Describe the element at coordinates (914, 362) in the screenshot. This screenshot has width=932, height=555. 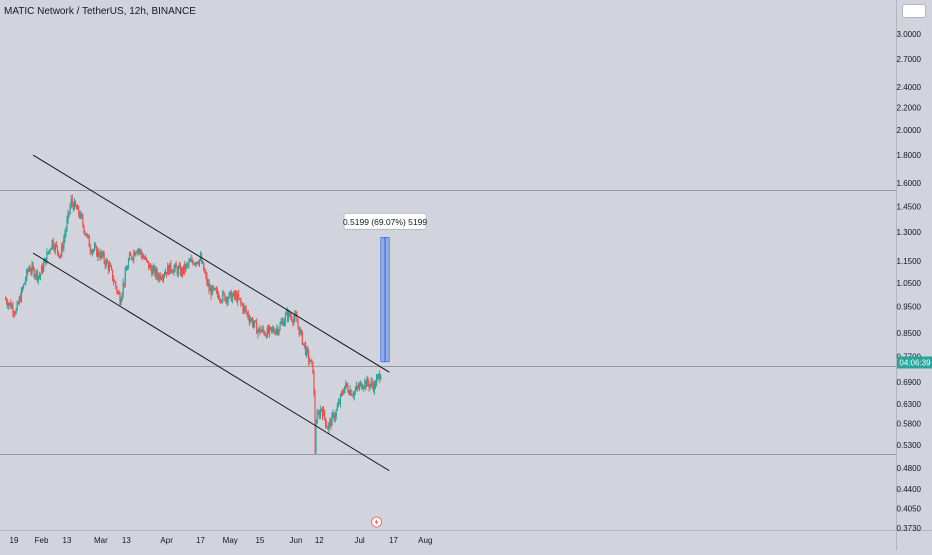
I see `price-tag-box` at that location.